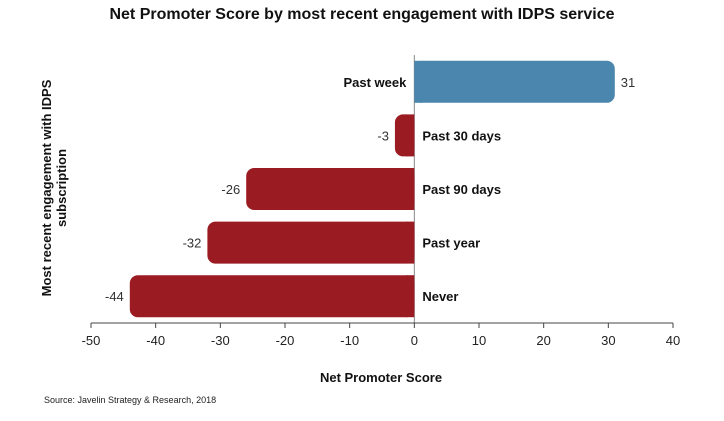 Image resolution: width=724 pixels, height=421 pixels. I want to click on x-tick-label: 20, so click(543, 340).